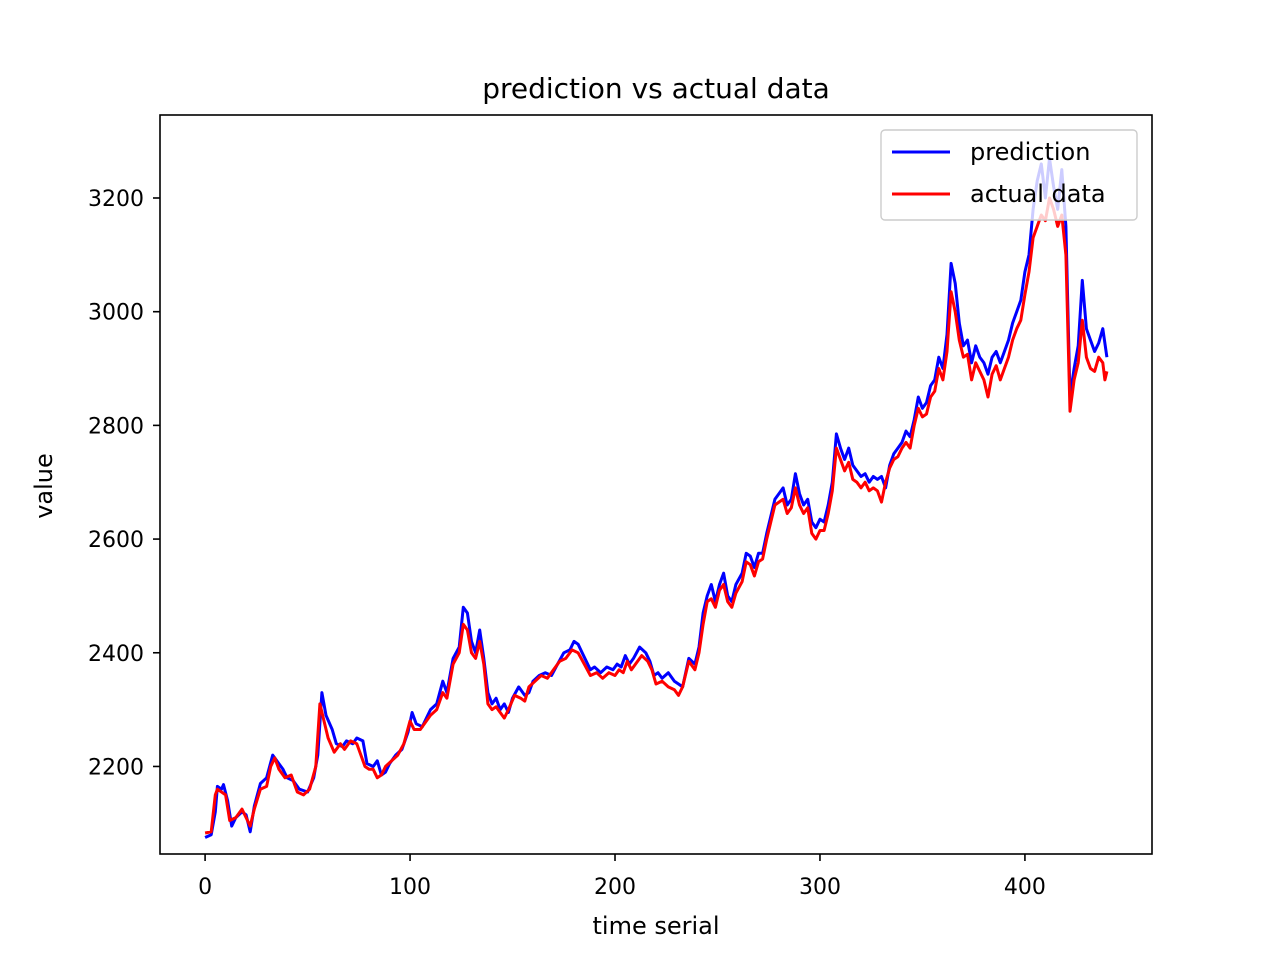 Image resolution: width=1280 pixels, height=965 pixels. I want to click on x-tick-label: 400, so click(1025, 887).